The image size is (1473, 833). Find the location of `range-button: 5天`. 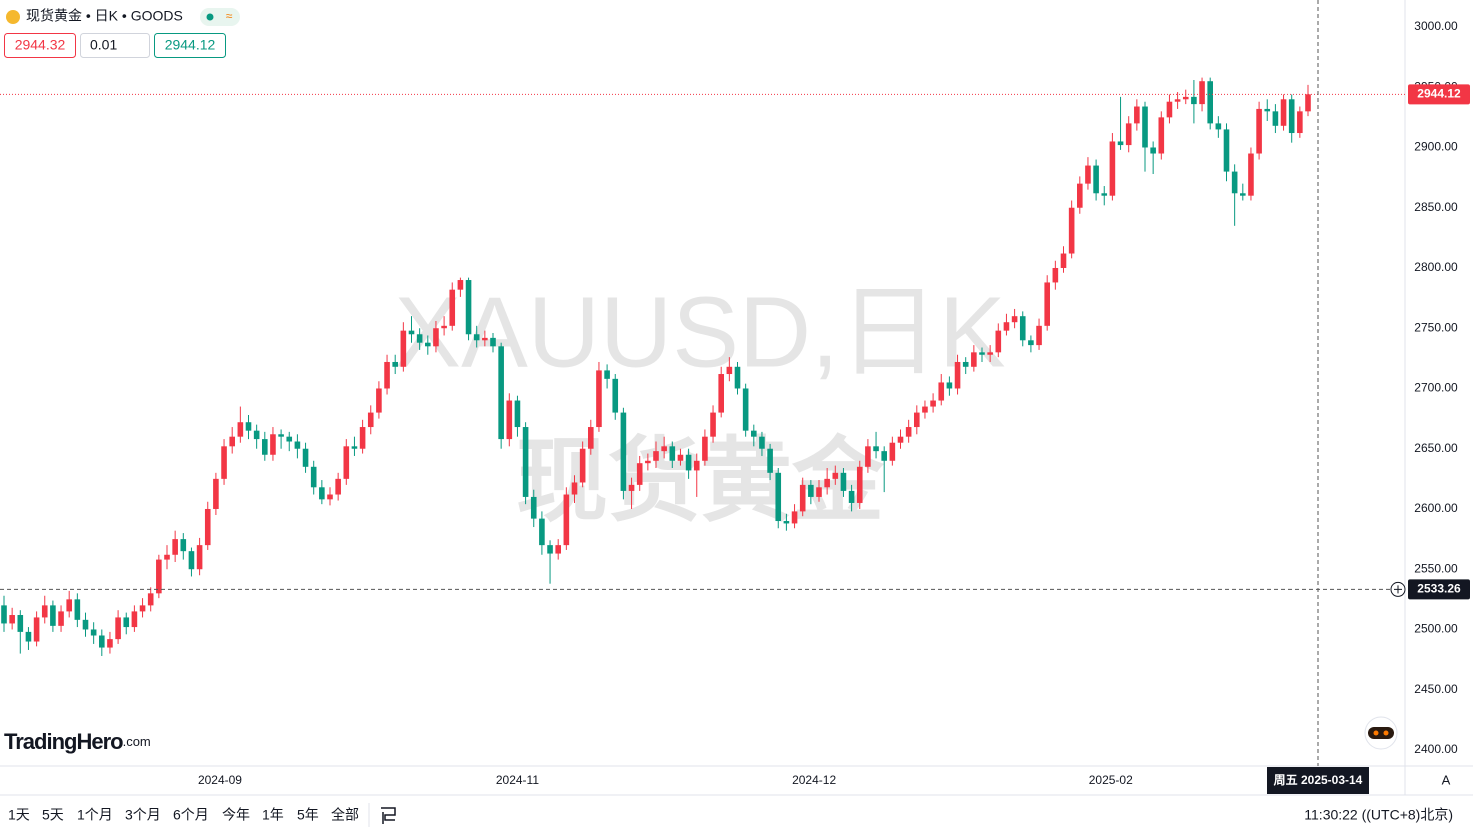

range-button: 5天 is located at coordinates (53, 815).